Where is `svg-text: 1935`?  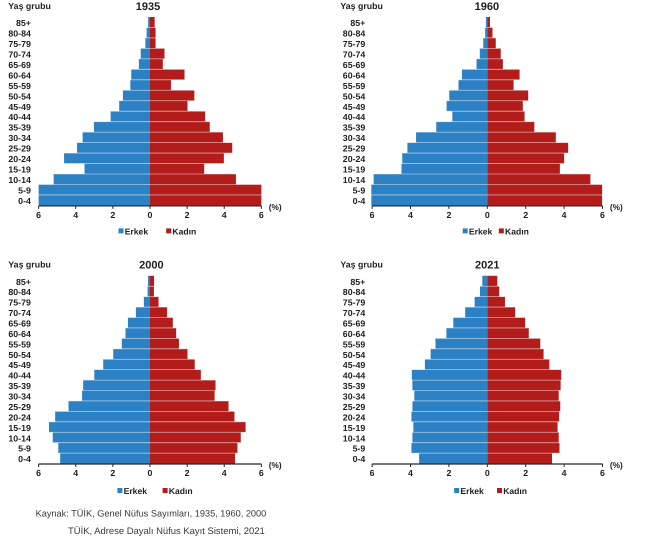 svg-text: 1935 is located at coordinates (148, 7).